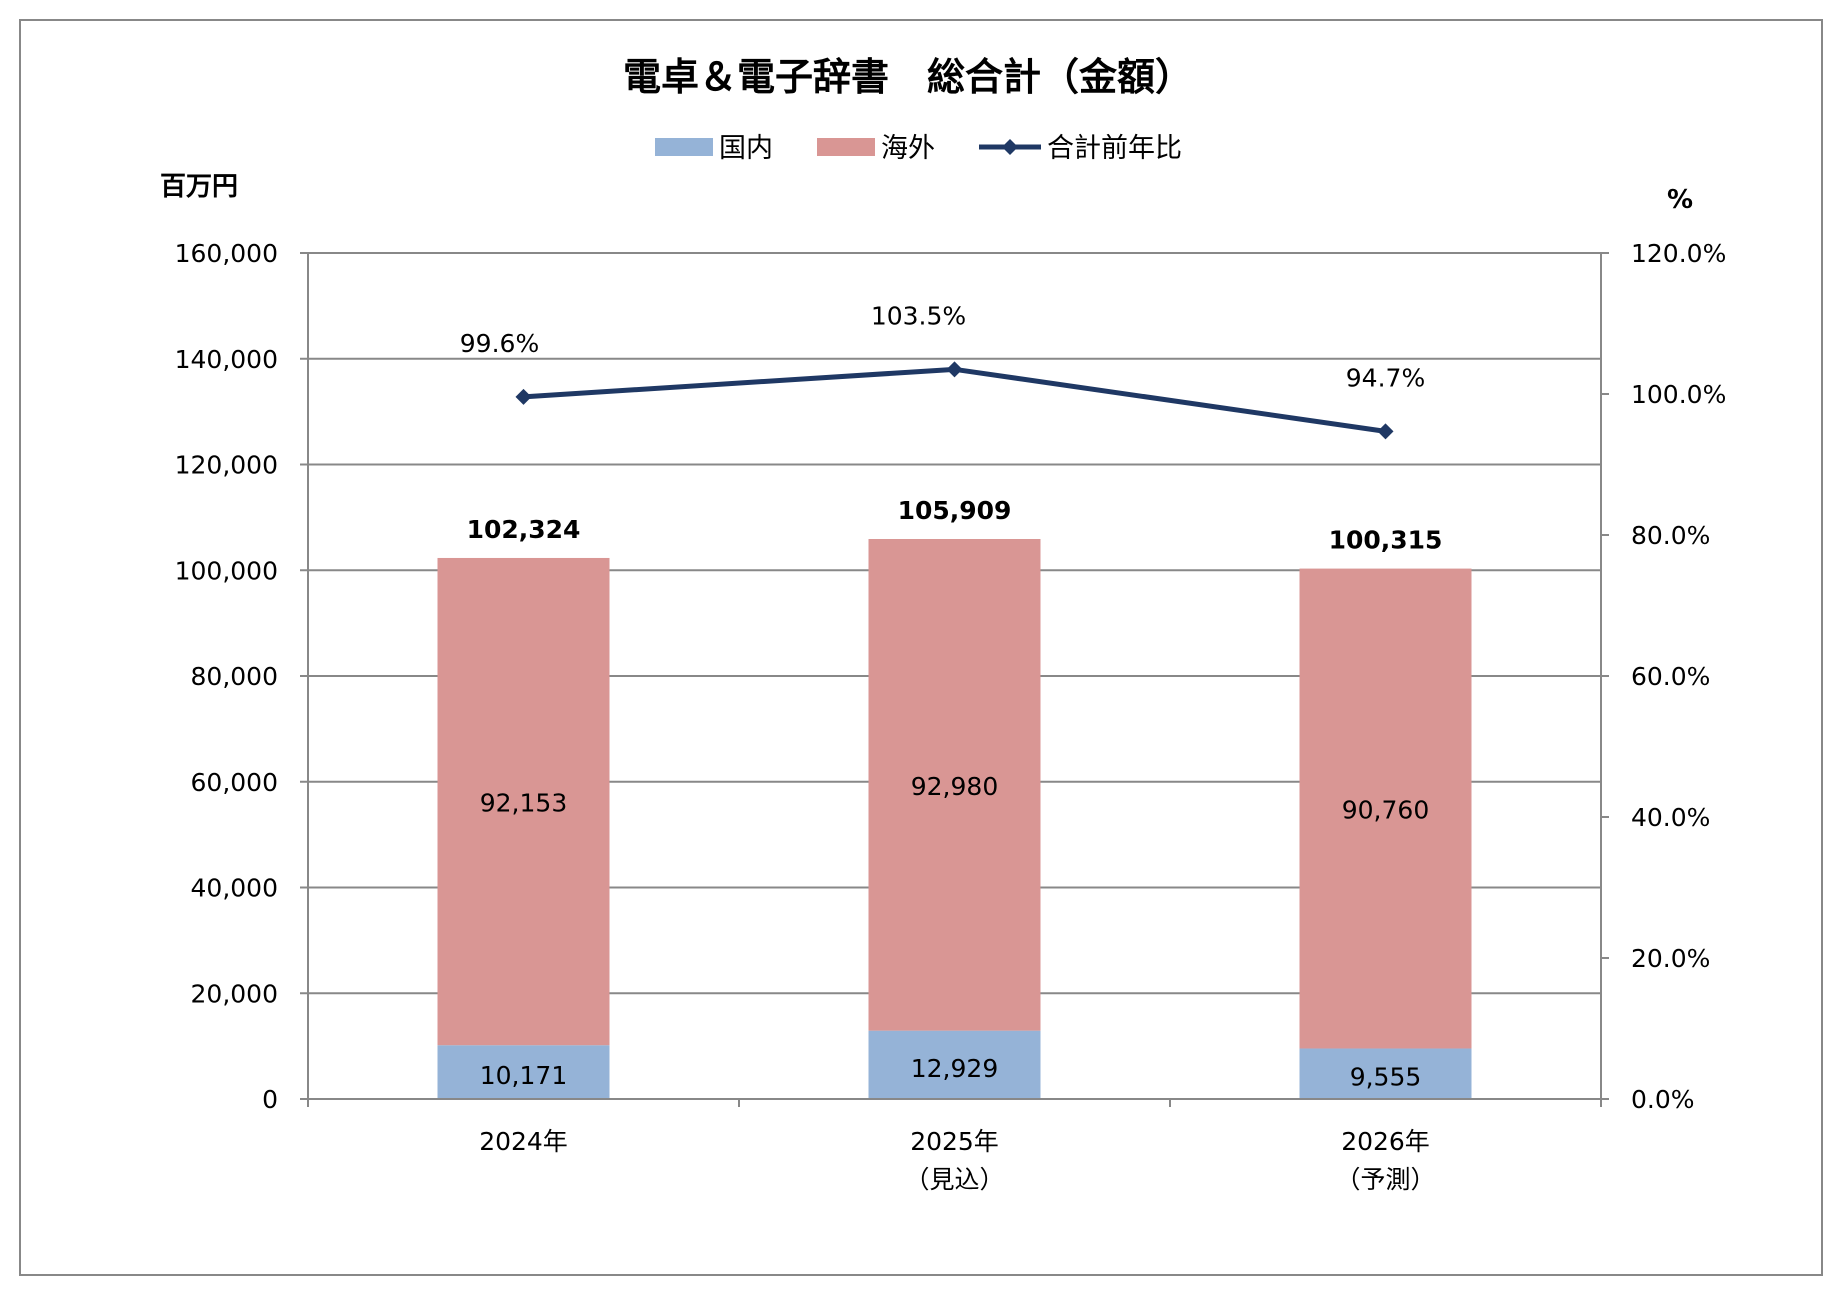 Image resolution: width=1843 pixels, height=1302 pixels. Describe the element at coordinates (499, 343) in the screenshot. I see `line-data-label: 99.6%` at that location.